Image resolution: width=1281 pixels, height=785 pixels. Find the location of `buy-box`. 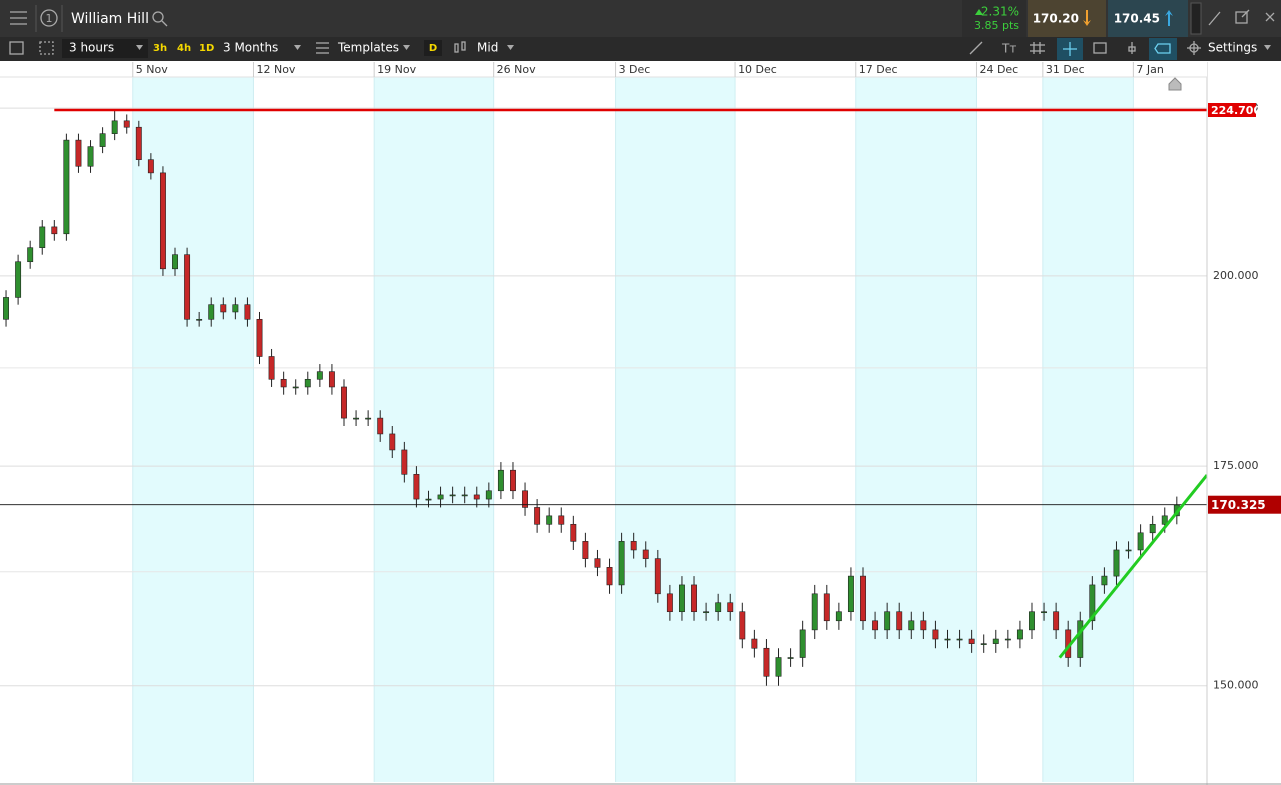

buy-box is located at coordinates (1148, 18).